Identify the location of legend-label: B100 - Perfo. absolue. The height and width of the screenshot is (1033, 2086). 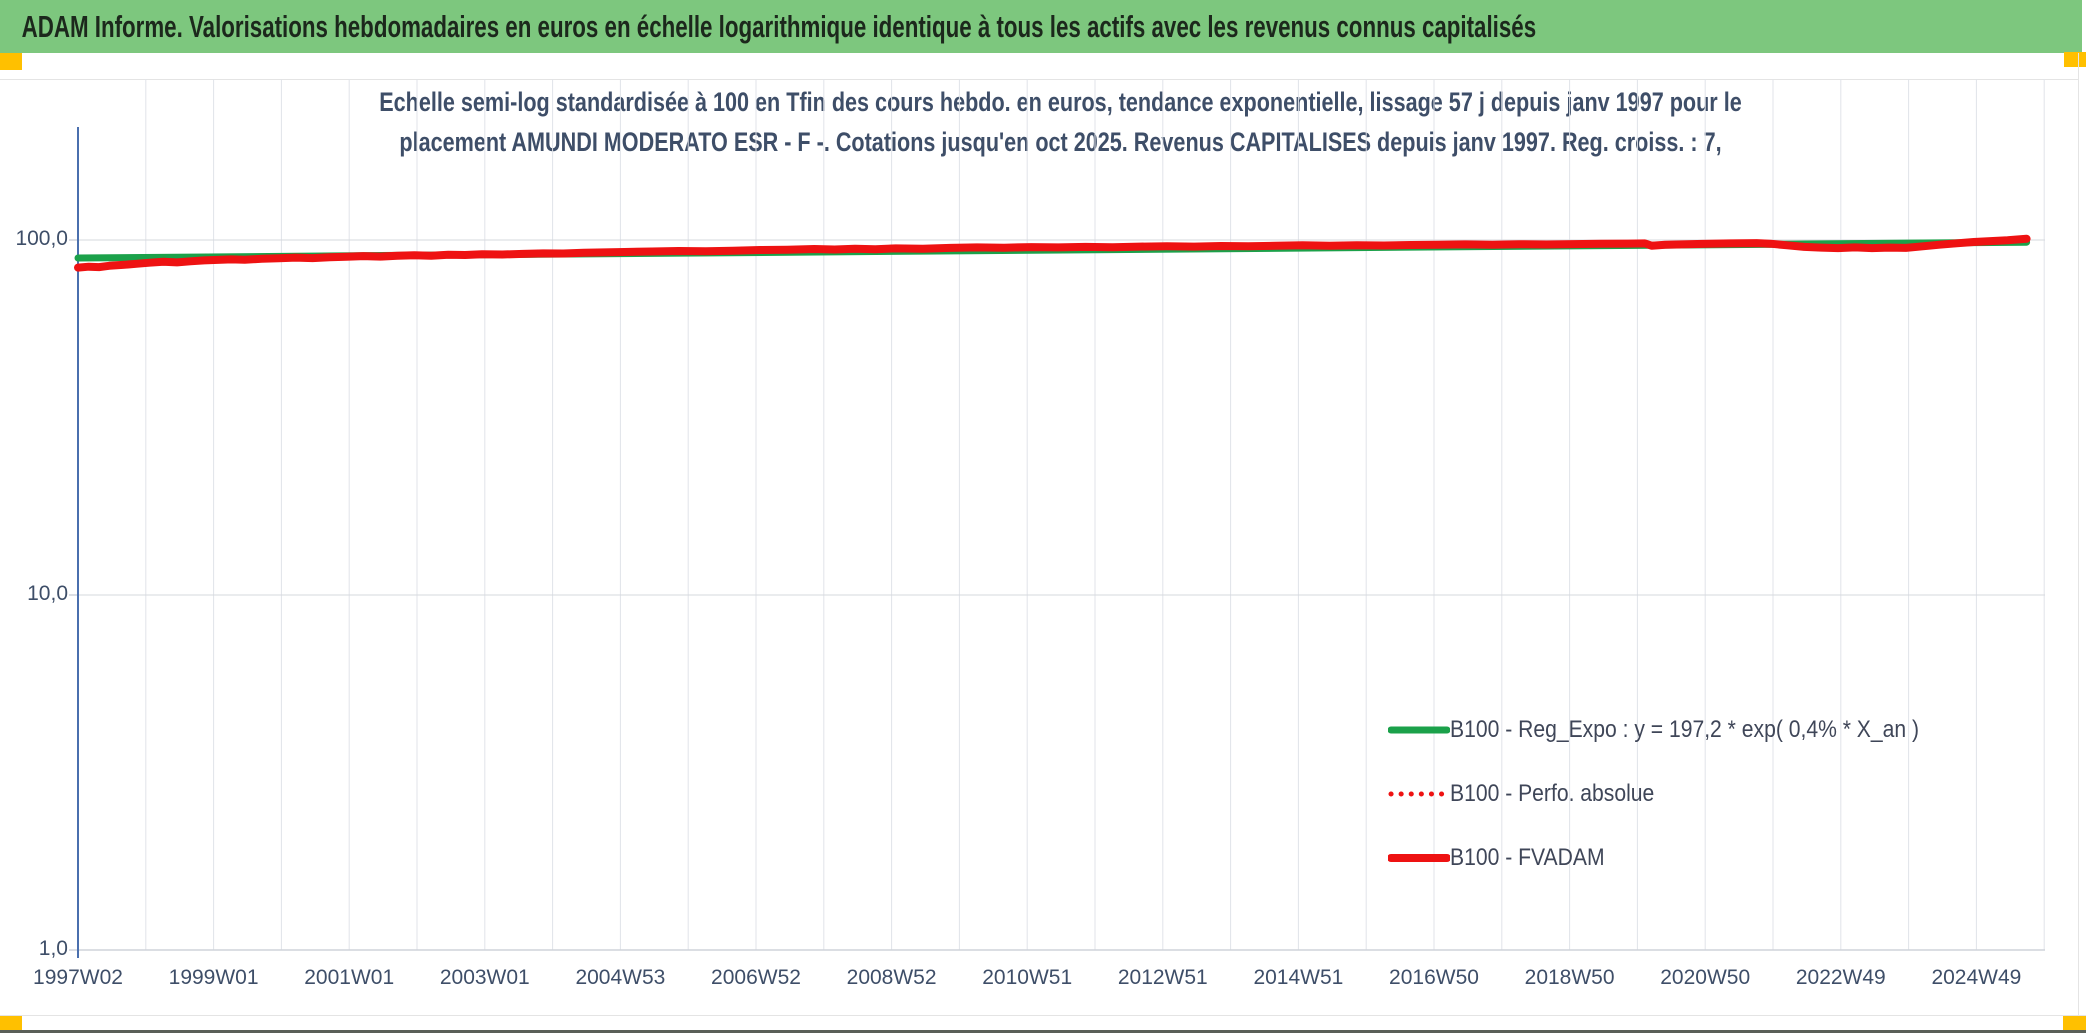
(1552, 793).